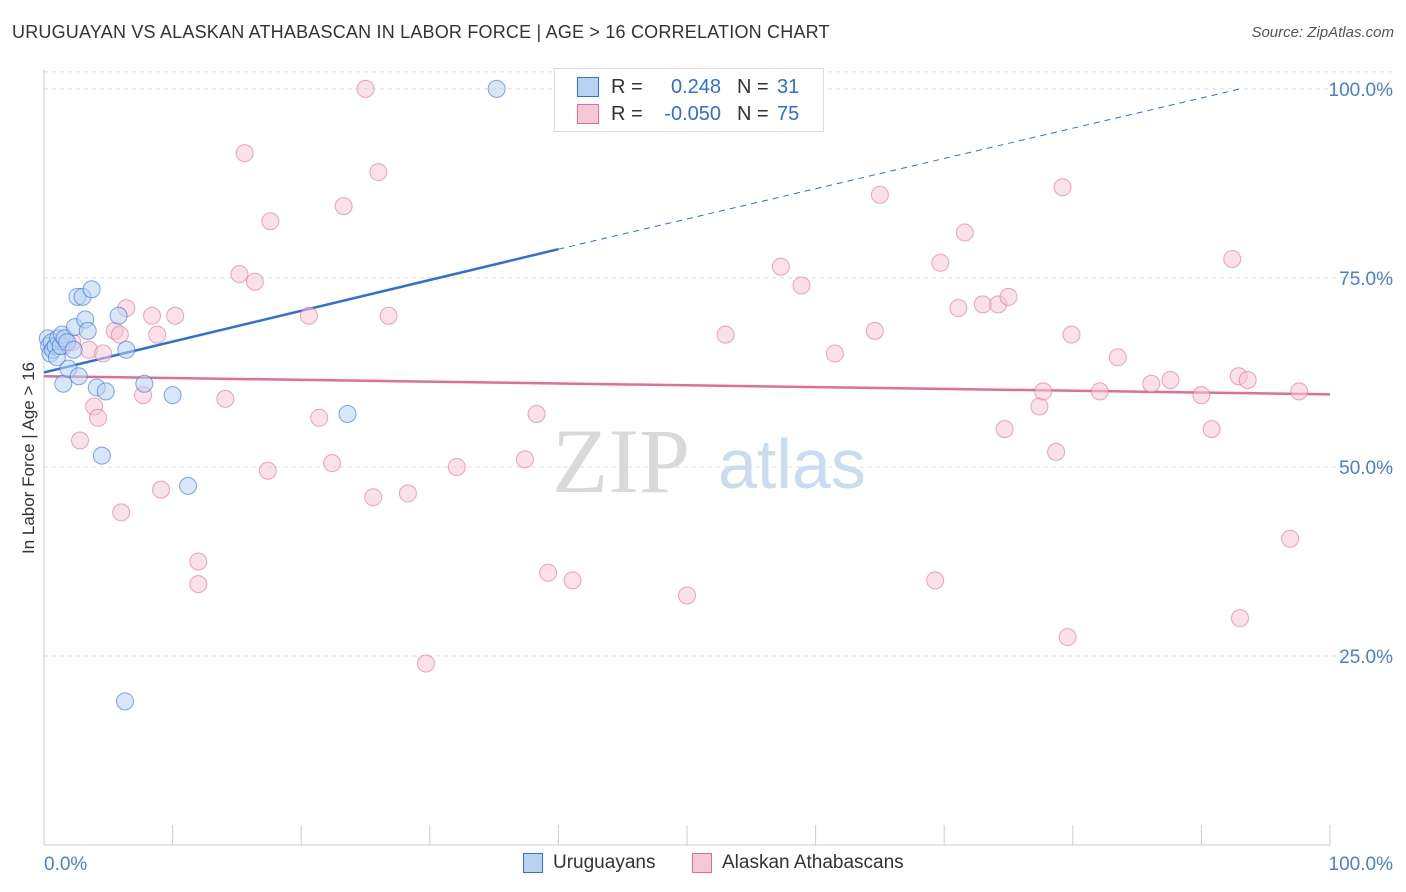 The height and width of the screenshot is (892, 1406). Describe the element at coordinates (1361, 864) in the screenshot. I see `x-tick-label: 100.0%` at that location.